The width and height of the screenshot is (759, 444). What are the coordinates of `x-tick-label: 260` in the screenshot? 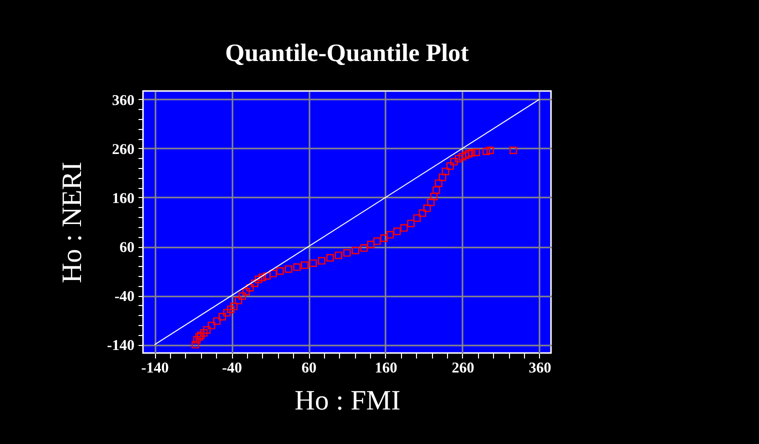 It's located at (463, 368).